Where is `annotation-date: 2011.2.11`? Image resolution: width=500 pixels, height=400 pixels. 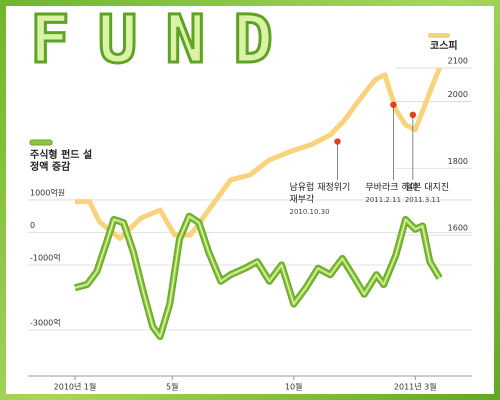
annotation-date: 2011.2.11 is located at coordinates (383, 200).